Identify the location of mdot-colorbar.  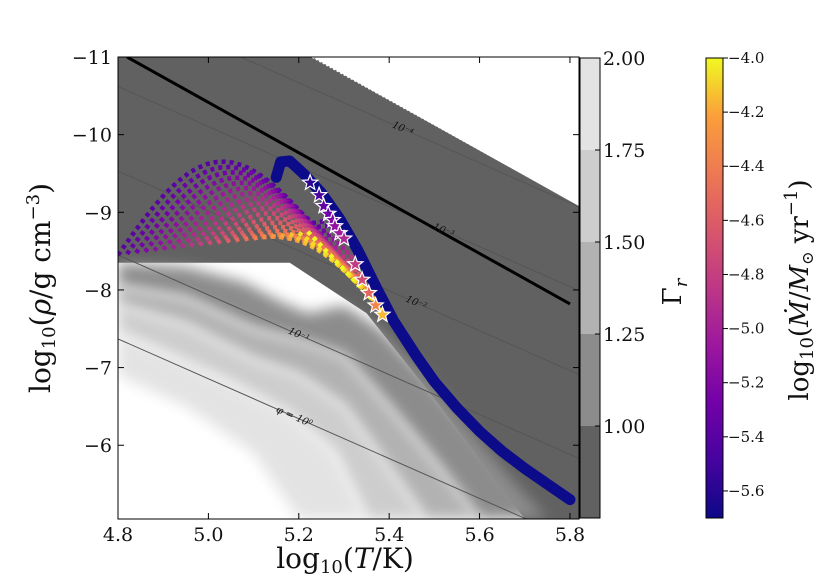
(714, 288).